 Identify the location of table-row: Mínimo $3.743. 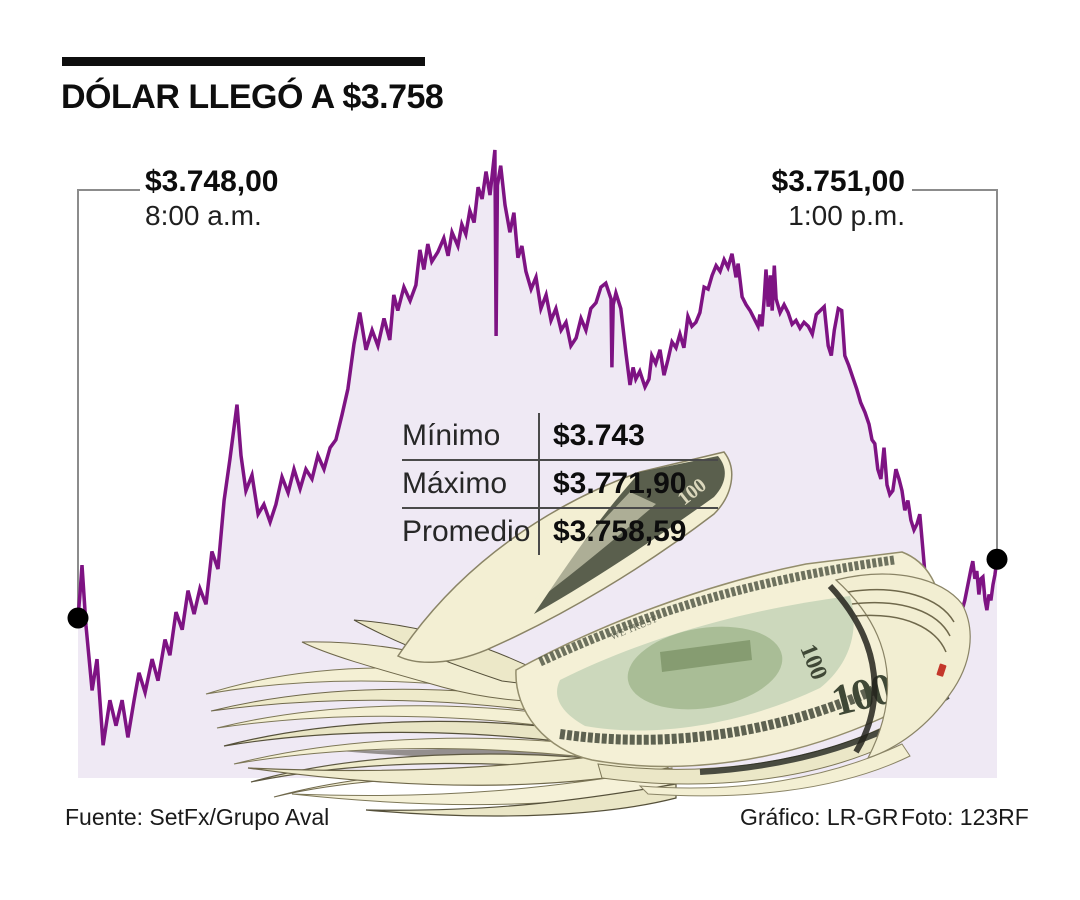
(560, 436).